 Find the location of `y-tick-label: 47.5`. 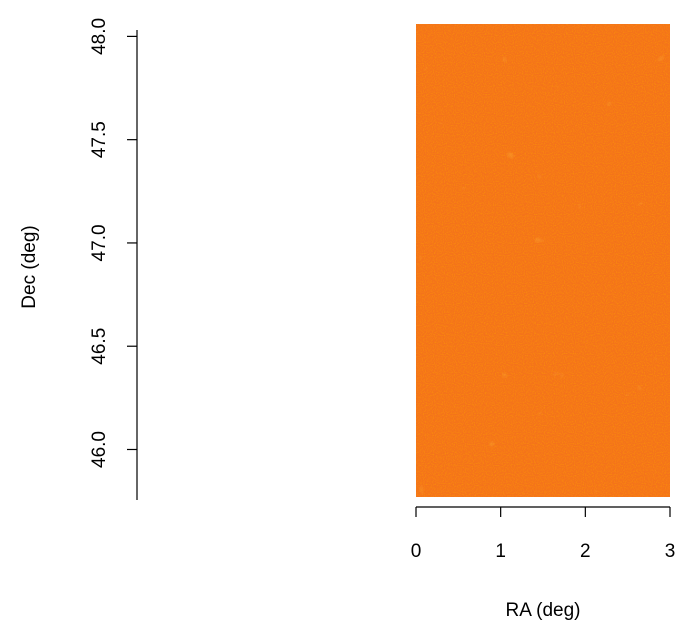

y-tick-label: 47.5 is located at coordinates (99, 139).